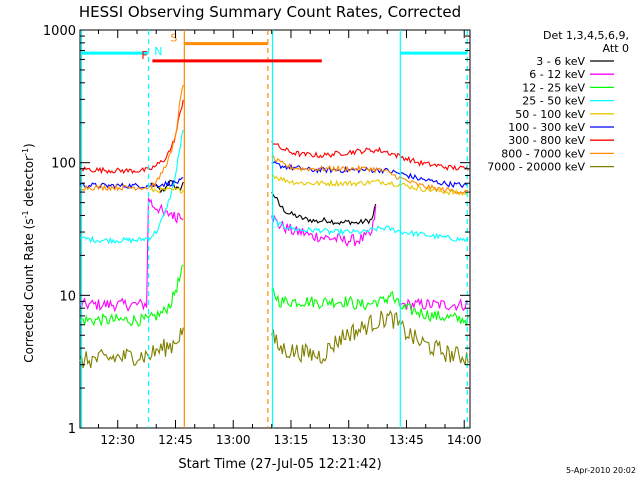 Image resolution: width=640 pixels, height=484 pixels. Describe the element at coordinates (72, 429) in the screenshot. I see `y-tick-label-1: 1` at that location.